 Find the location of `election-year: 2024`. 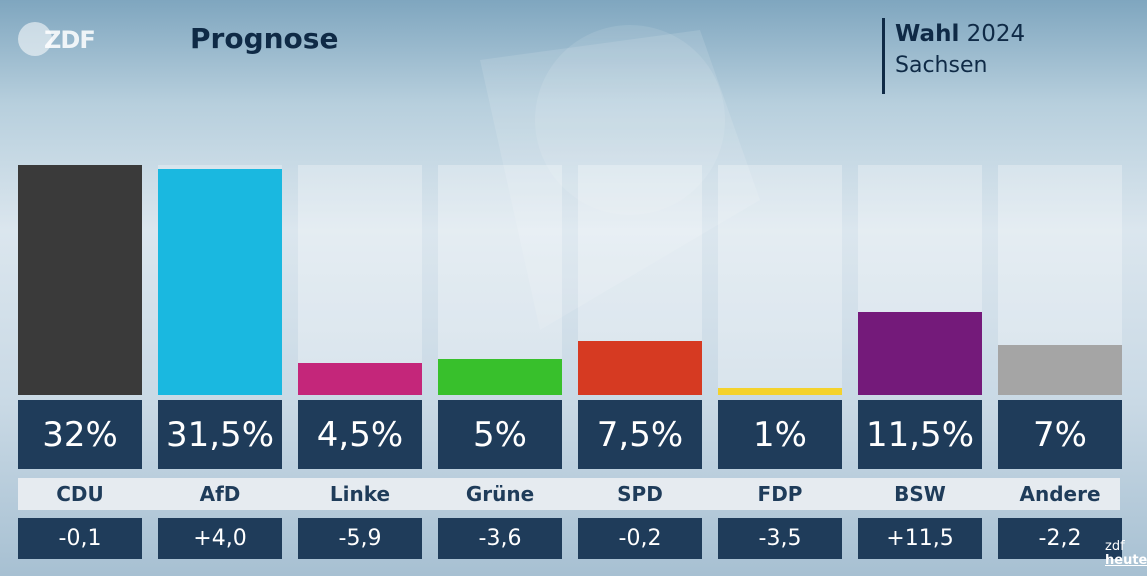

election-year: 2024 is located at coordinates (996, 34).